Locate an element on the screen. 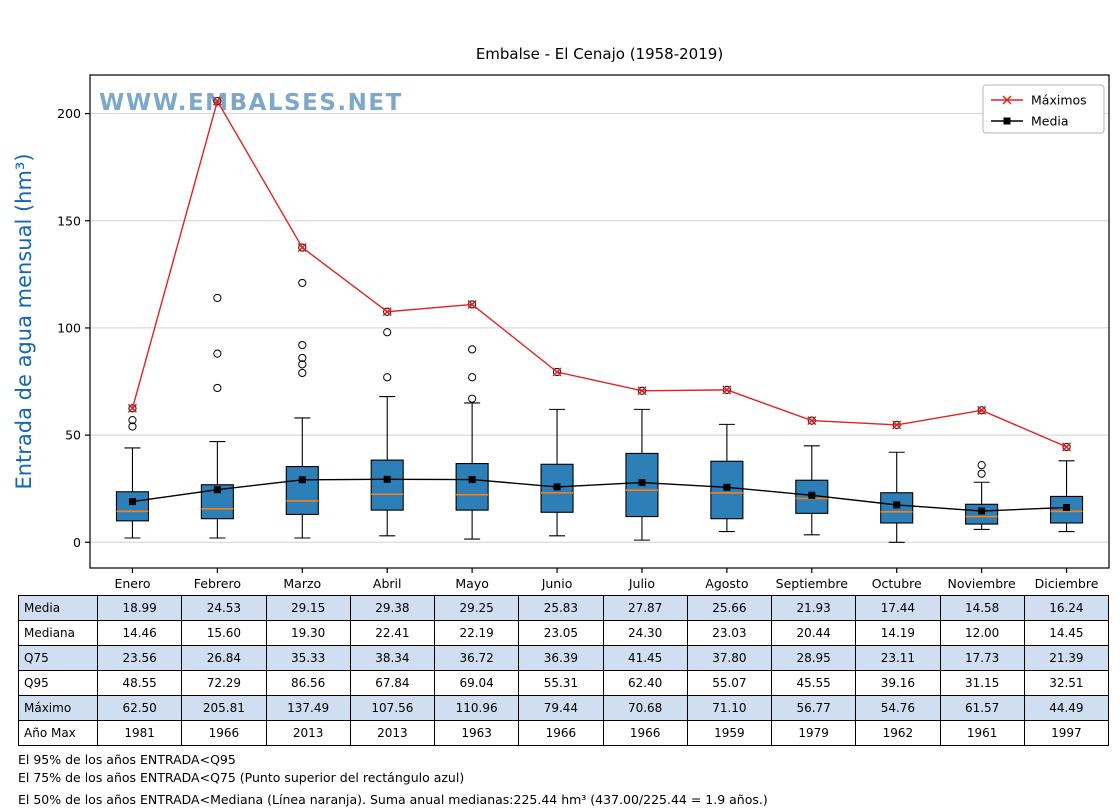 The width and height of the screenshot is (1120, 810). x-tick-label: Marzo is located at coordinates (302, 583).